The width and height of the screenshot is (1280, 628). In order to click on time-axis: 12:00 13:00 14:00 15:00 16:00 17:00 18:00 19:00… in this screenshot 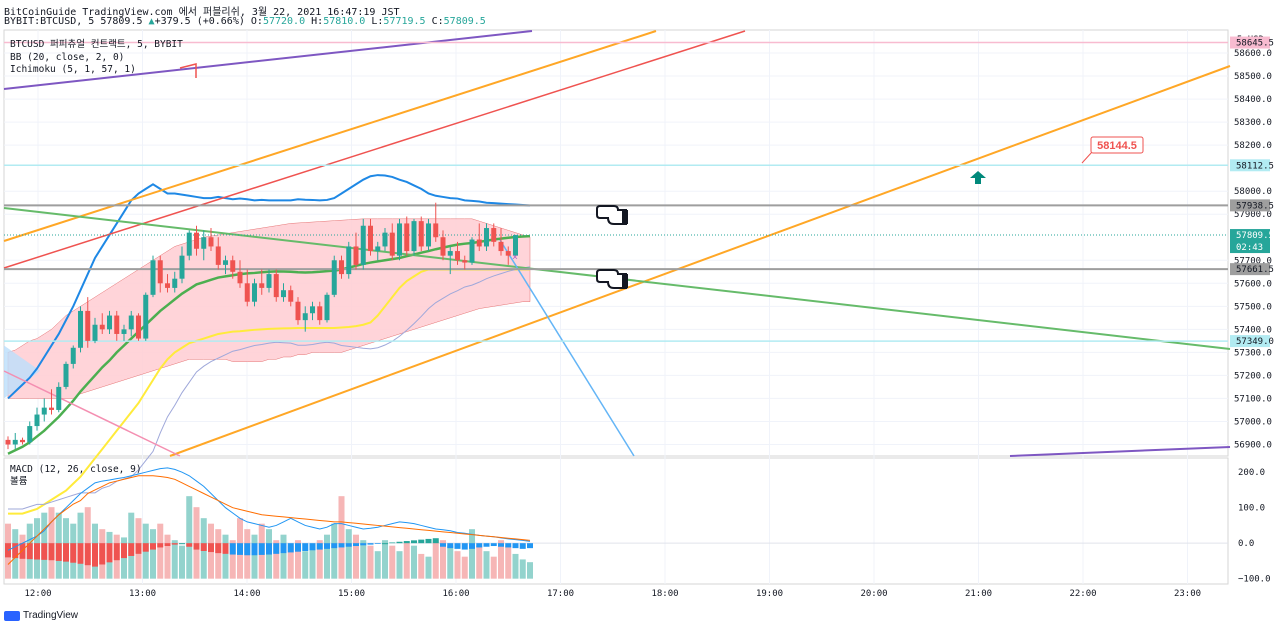, I will do `click(612, 594)`.